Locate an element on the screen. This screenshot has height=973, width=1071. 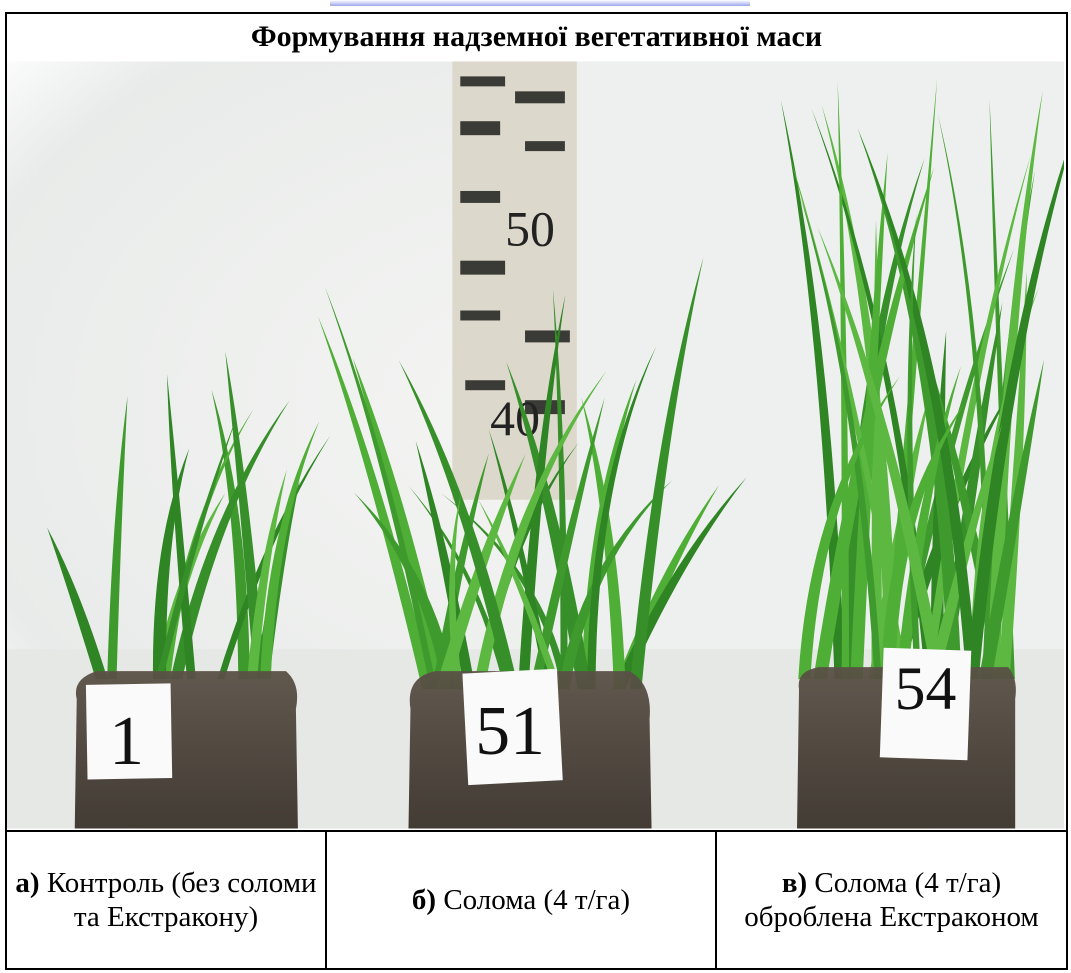
caption-letter: а) is located at coordinates (27, 883).